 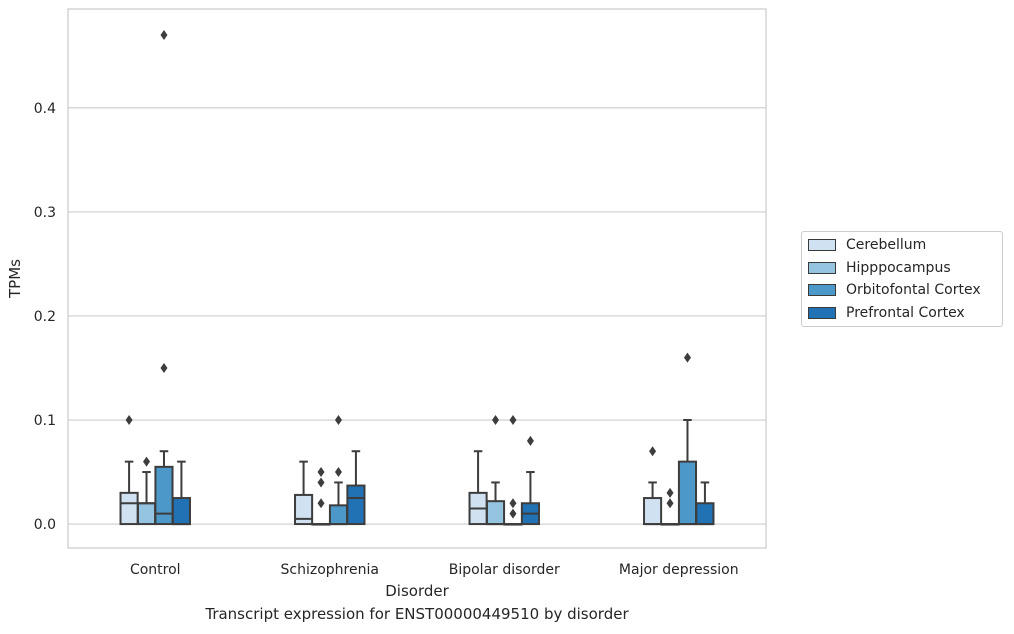 What do you see at coordinates (886, 245) in the screenshot?
I see `legend-label: Cerebellum` at bounding box center [886, 245].